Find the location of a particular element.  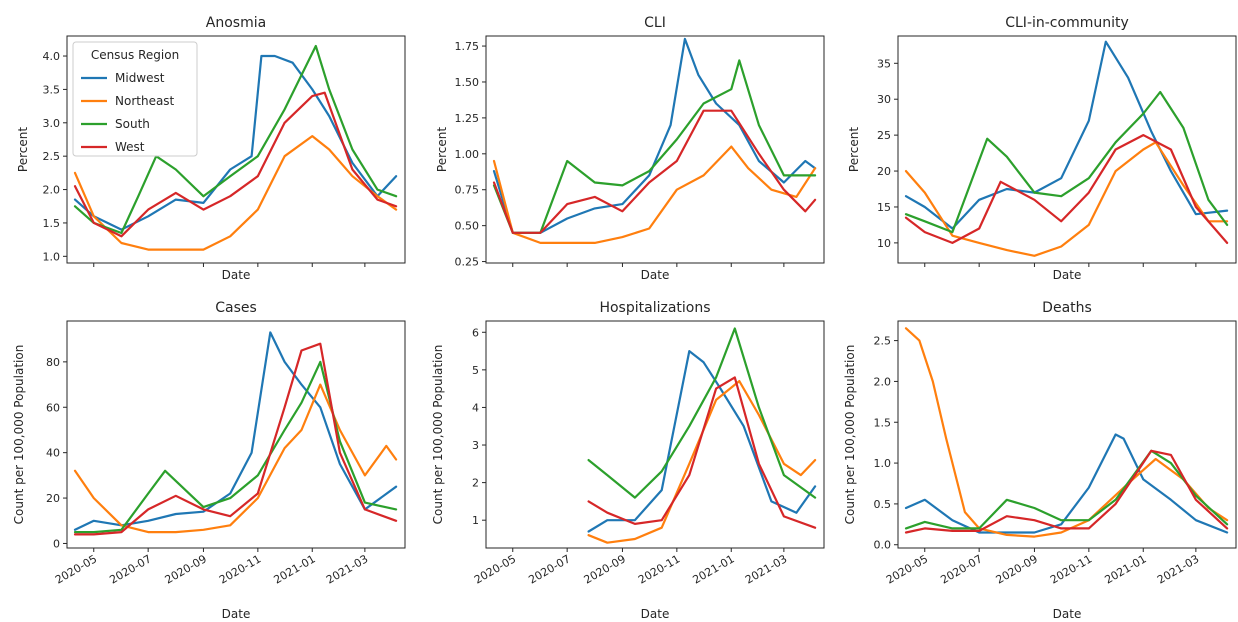

y-tick-label: 0.0 is located at coordinates (883, 545).